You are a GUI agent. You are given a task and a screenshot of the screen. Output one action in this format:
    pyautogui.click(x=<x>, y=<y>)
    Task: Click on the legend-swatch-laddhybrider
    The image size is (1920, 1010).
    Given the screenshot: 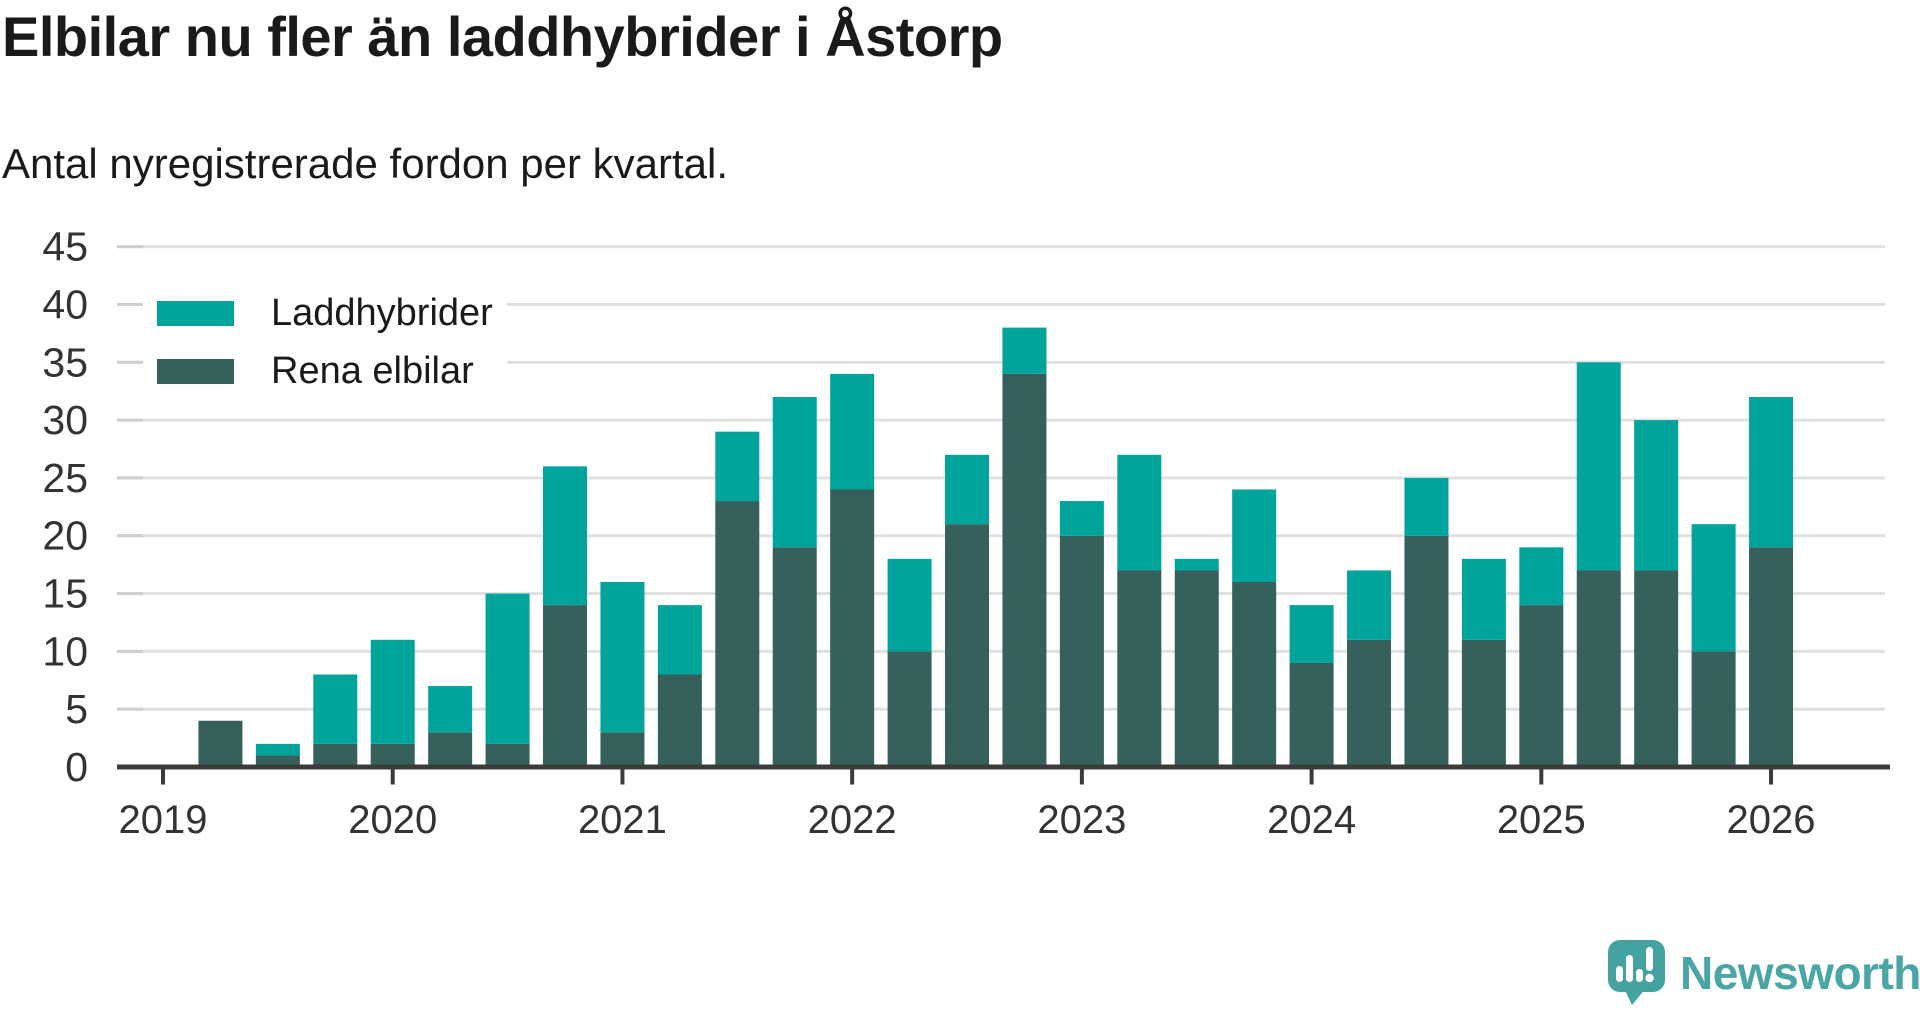 What is the action you would take?
    pyautogui.click(x=195, y=313)
    